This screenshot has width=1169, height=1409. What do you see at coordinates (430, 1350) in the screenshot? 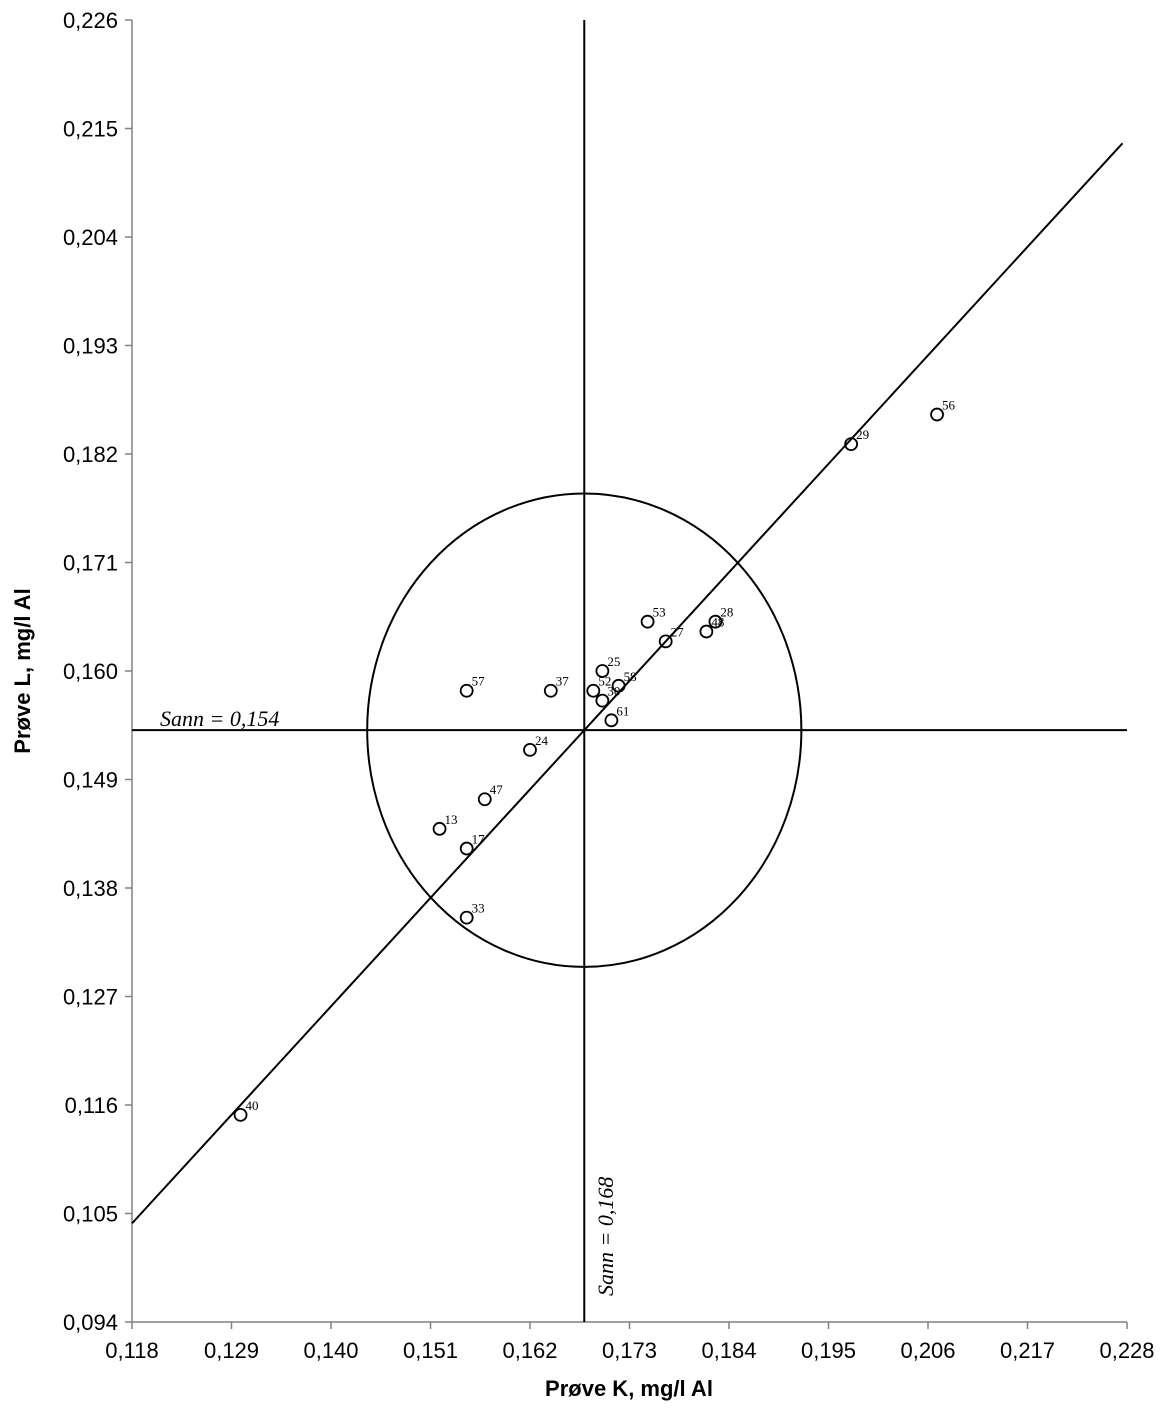
I see `x-tick-label: 0,151` at bounding box center [430, 1350].